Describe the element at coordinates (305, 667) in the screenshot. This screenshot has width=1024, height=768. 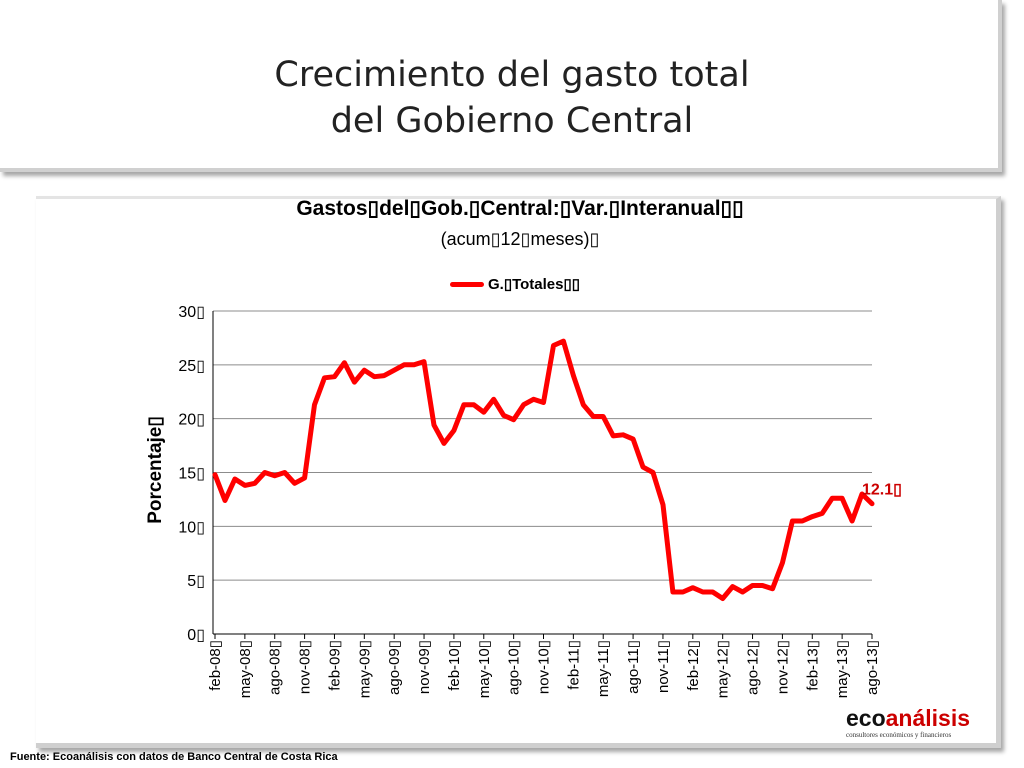
I see `x-tick-label: nov-08▯` at that location.